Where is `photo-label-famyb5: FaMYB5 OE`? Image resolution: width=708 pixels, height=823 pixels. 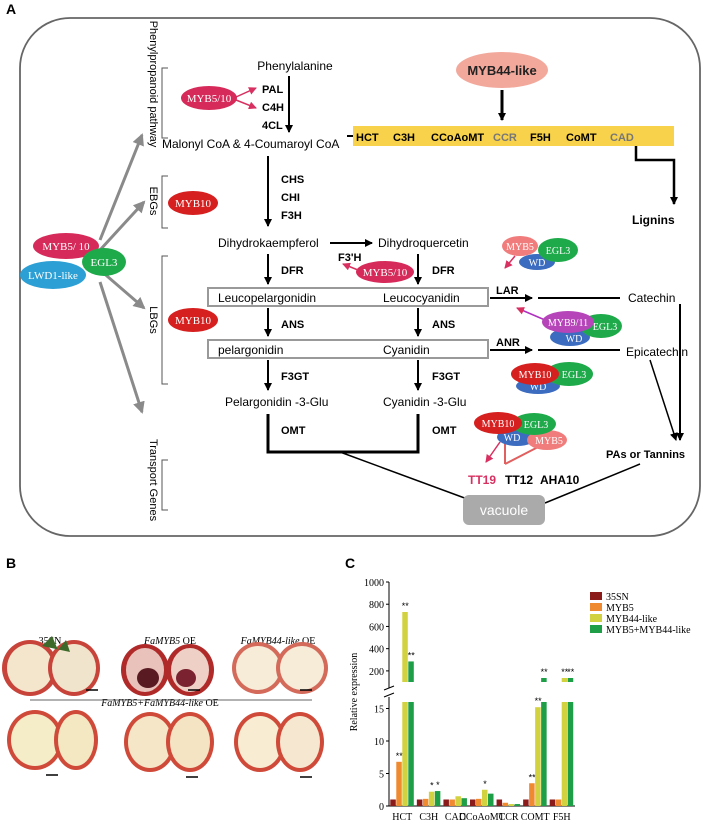 photo-label-famyb5: FaMYB5 OE is located at coordinates (169, 641).